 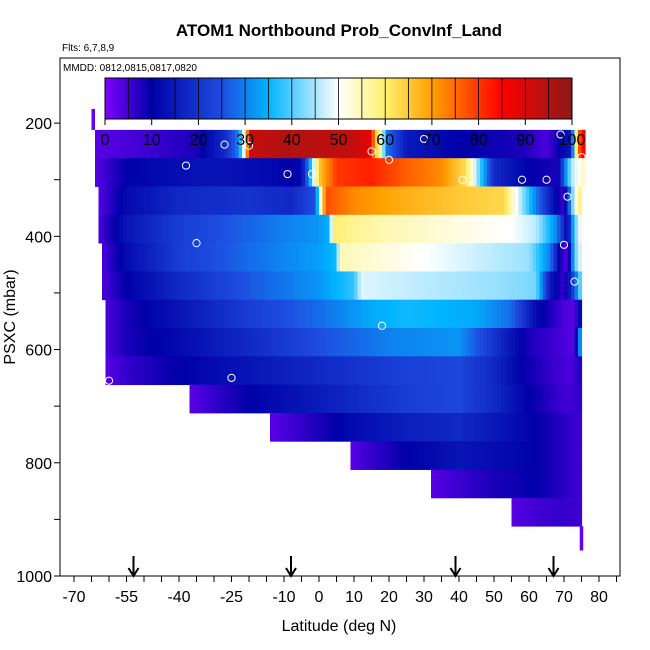 I want to click on x-axis-label: Latitude (deg N), so click(x=339, y=626).